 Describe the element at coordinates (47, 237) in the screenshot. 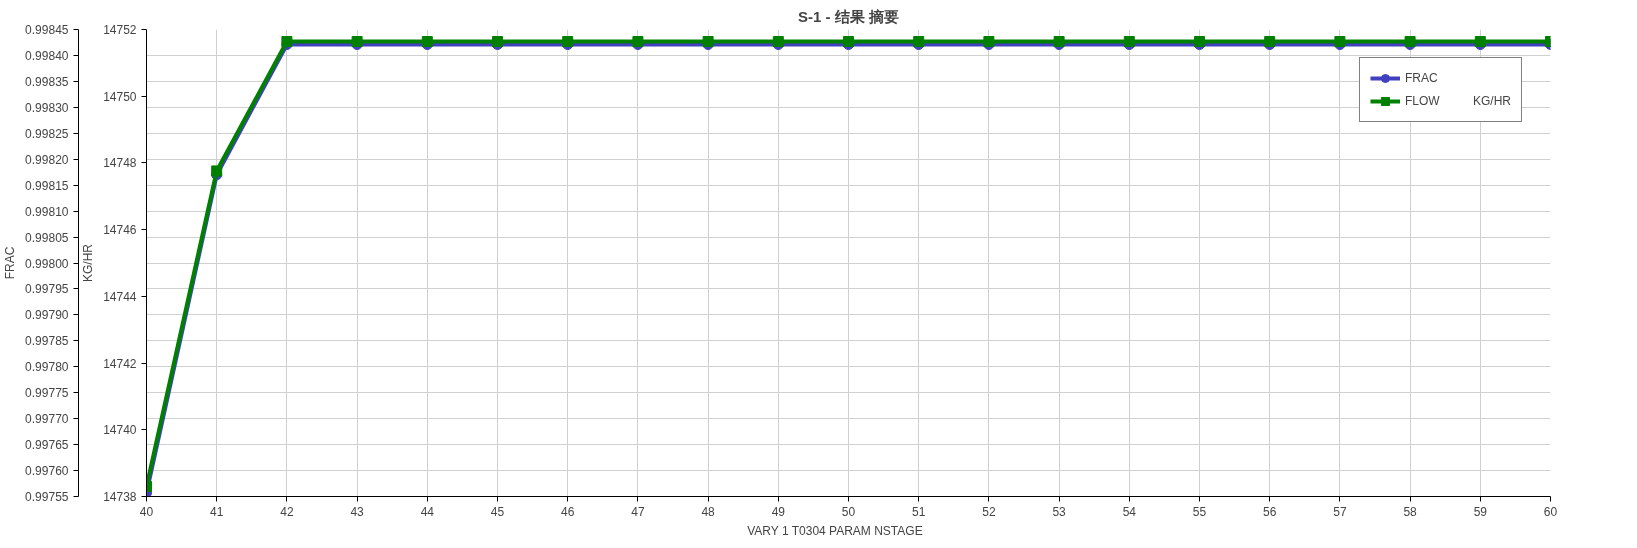

I see `y-tick-label: 0.99805` at that location.